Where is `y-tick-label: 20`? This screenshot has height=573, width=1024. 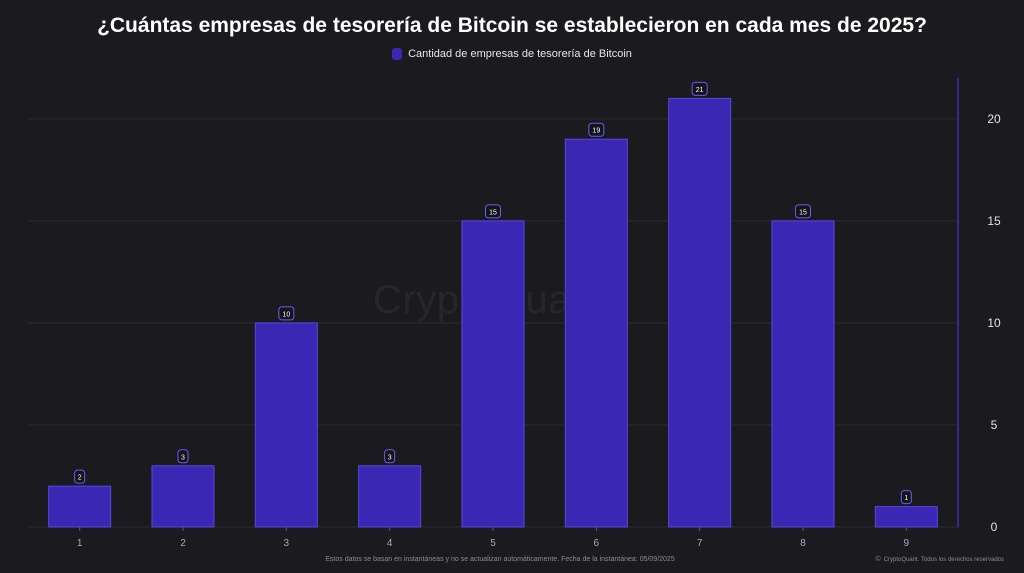 y-tick-label: 20 is located at coordinates (994, 119).